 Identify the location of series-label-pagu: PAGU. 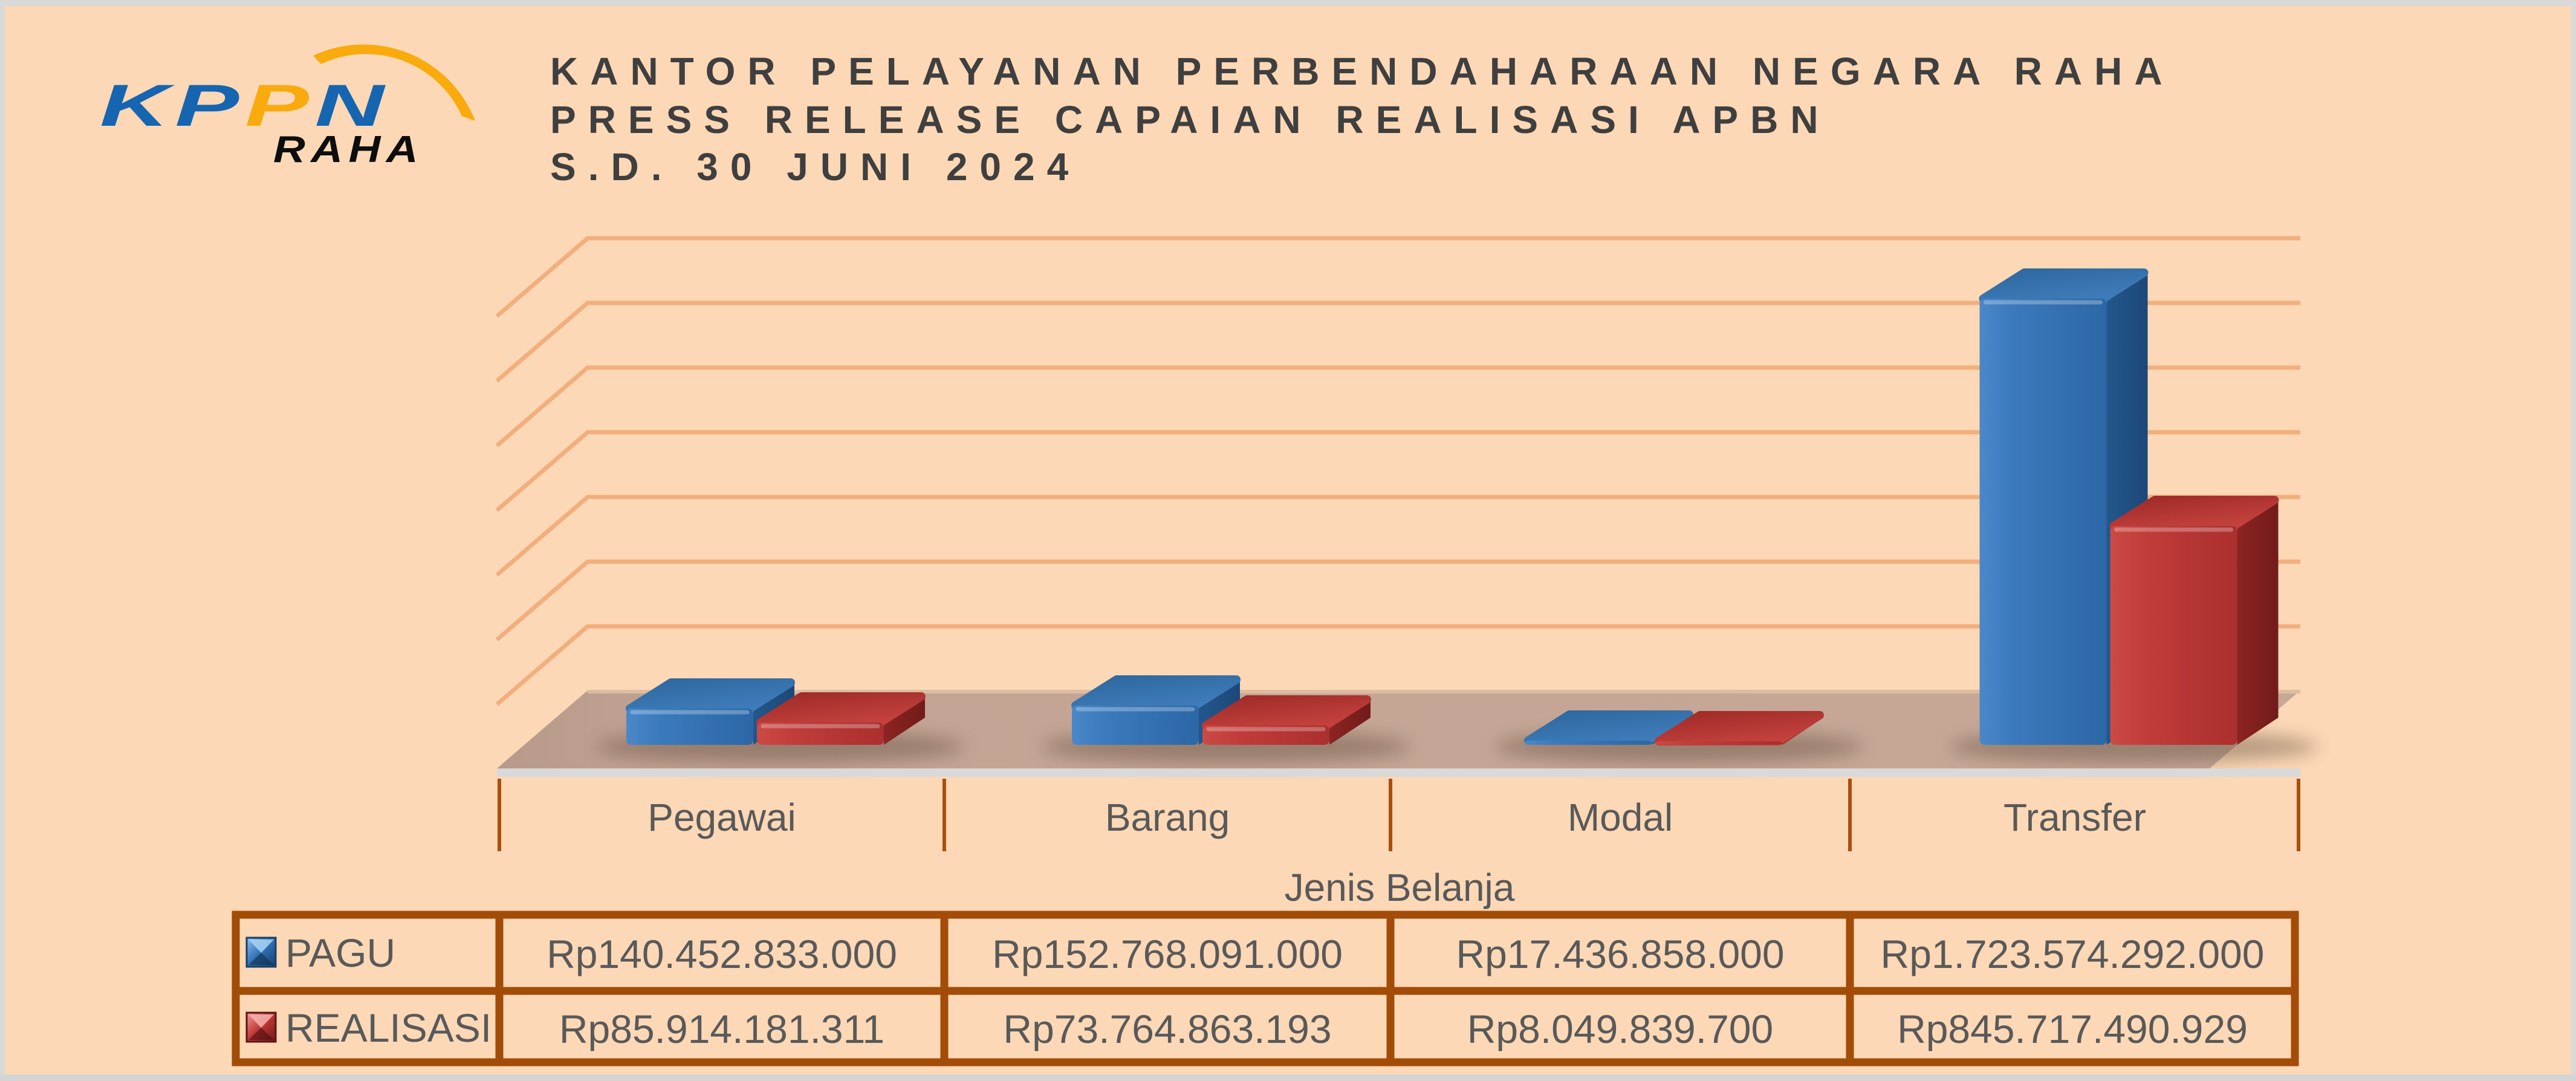
(340, 952).